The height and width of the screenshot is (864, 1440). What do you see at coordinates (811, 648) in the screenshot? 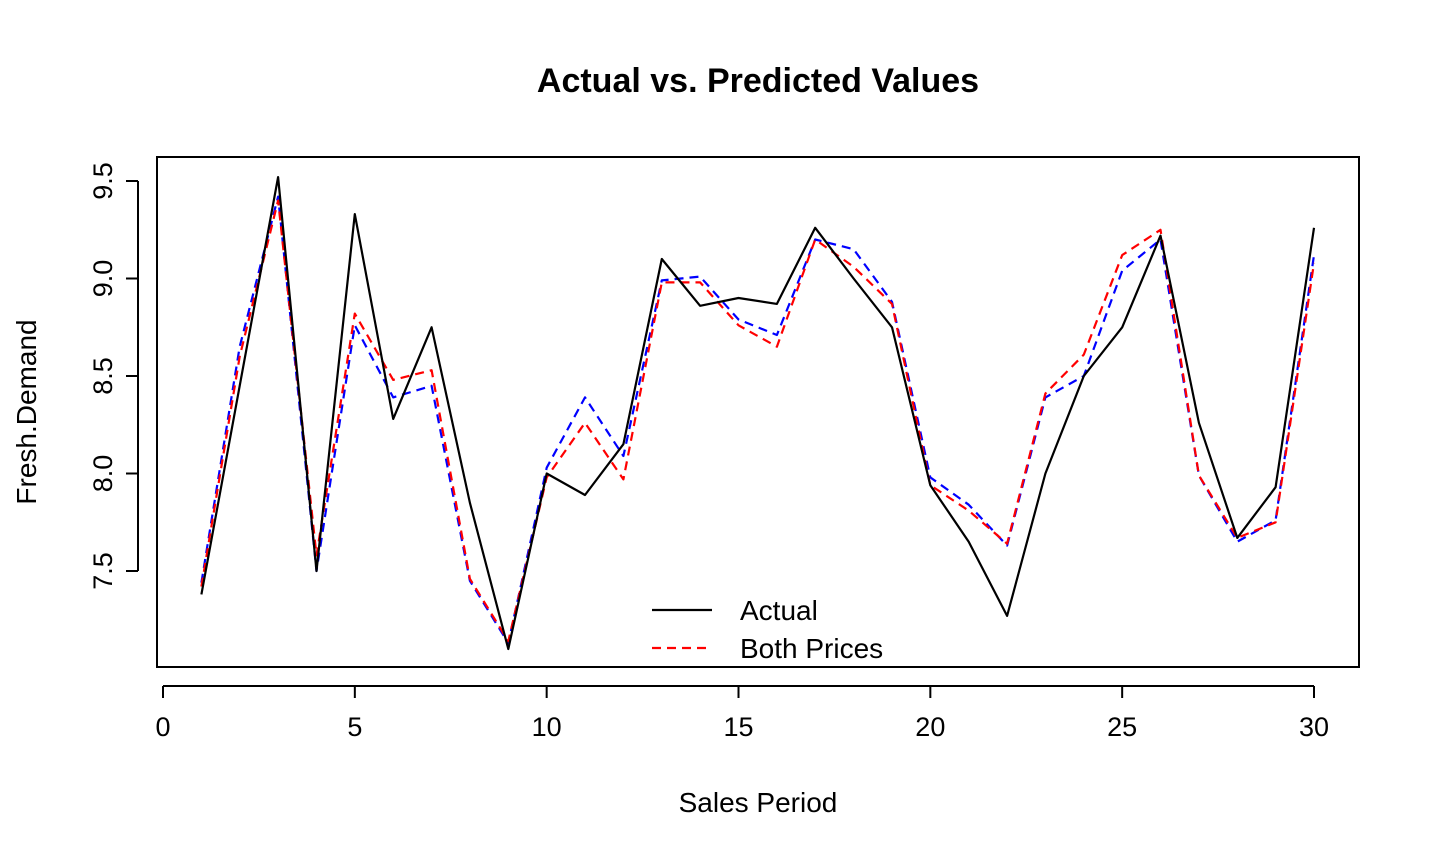
I see `legend-label: Both Prices` at bounding box center [811, 648].